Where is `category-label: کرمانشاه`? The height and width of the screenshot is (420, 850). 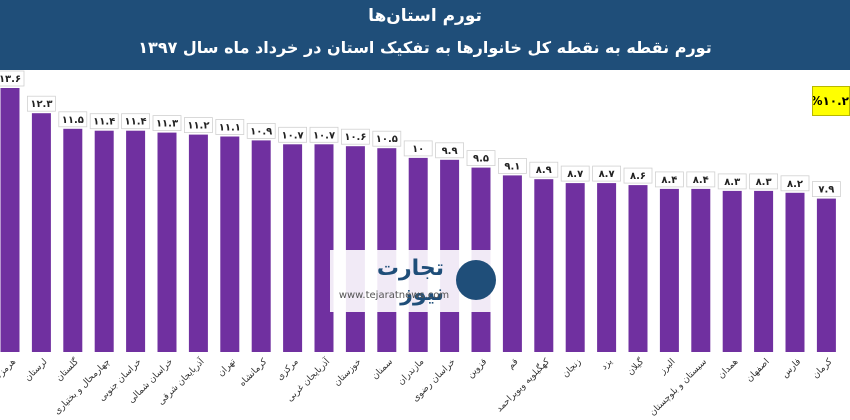
category-label: کرمانشاه is located at coordinates (254, 373).